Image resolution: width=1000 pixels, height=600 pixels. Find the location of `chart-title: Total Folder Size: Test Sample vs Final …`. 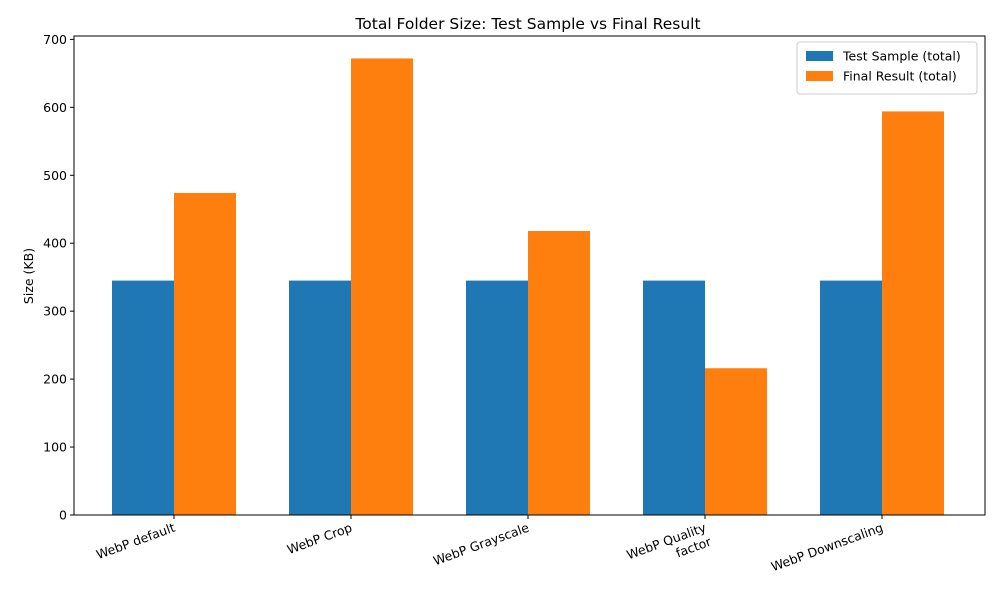

chart-title: Total Folder Size: Test Sample vs Final … is located at coordinates (527, 24).